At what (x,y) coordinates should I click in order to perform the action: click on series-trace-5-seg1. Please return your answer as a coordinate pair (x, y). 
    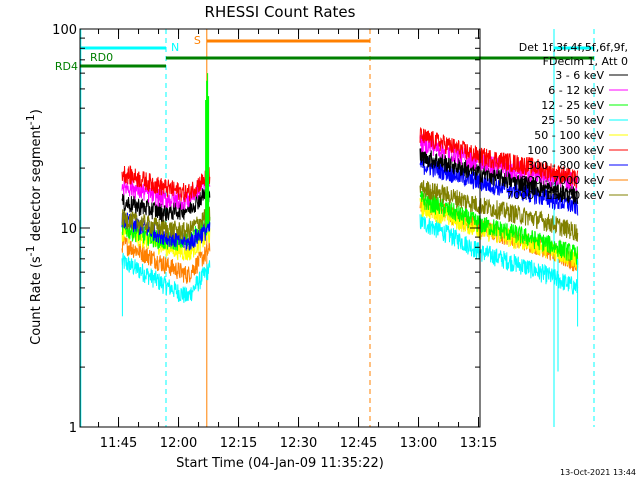
    Looking at the image, I should click on (166, 183).